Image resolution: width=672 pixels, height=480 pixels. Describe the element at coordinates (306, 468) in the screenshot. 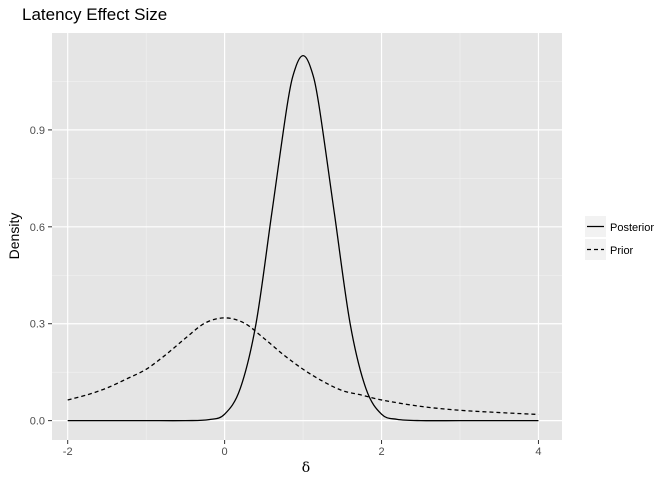

I see `x-axis-title: δ` at that location.